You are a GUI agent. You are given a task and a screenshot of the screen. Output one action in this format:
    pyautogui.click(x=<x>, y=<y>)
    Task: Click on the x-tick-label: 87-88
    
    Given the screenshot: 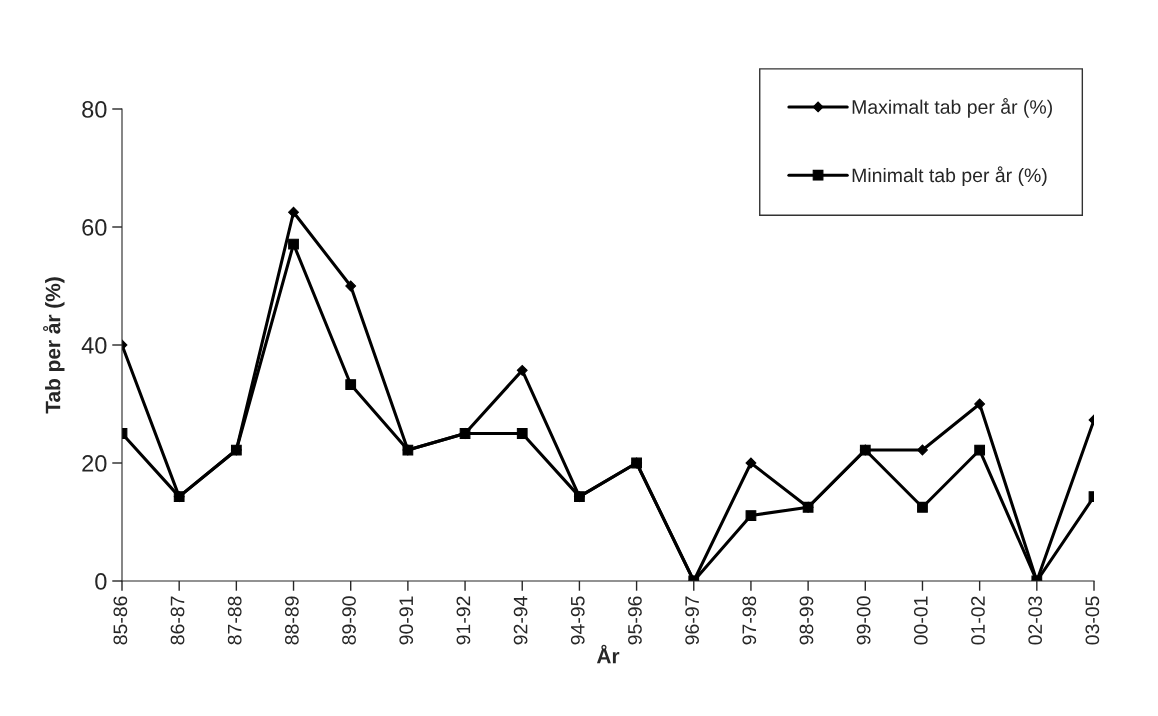 What is the action you would take?
    pyautogui.click(x=234, y=620)
    